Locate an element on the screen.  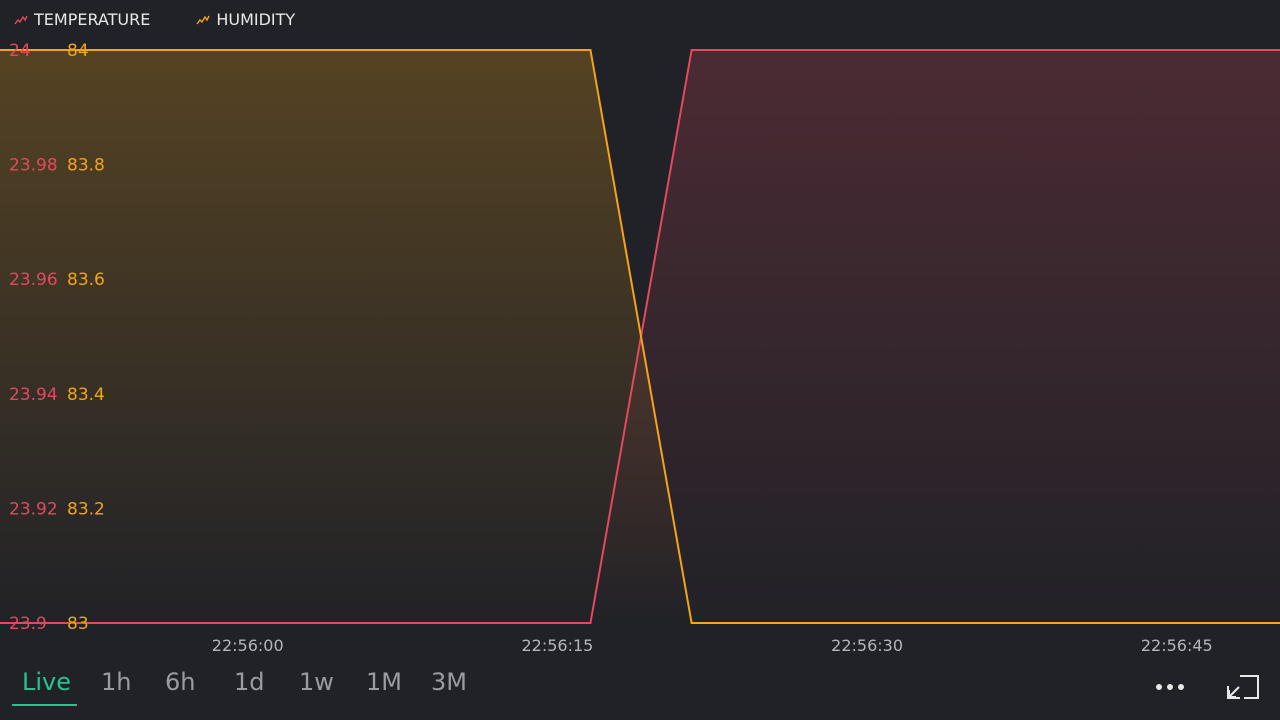
active-tab-underline is located at coordinates (44, 705).